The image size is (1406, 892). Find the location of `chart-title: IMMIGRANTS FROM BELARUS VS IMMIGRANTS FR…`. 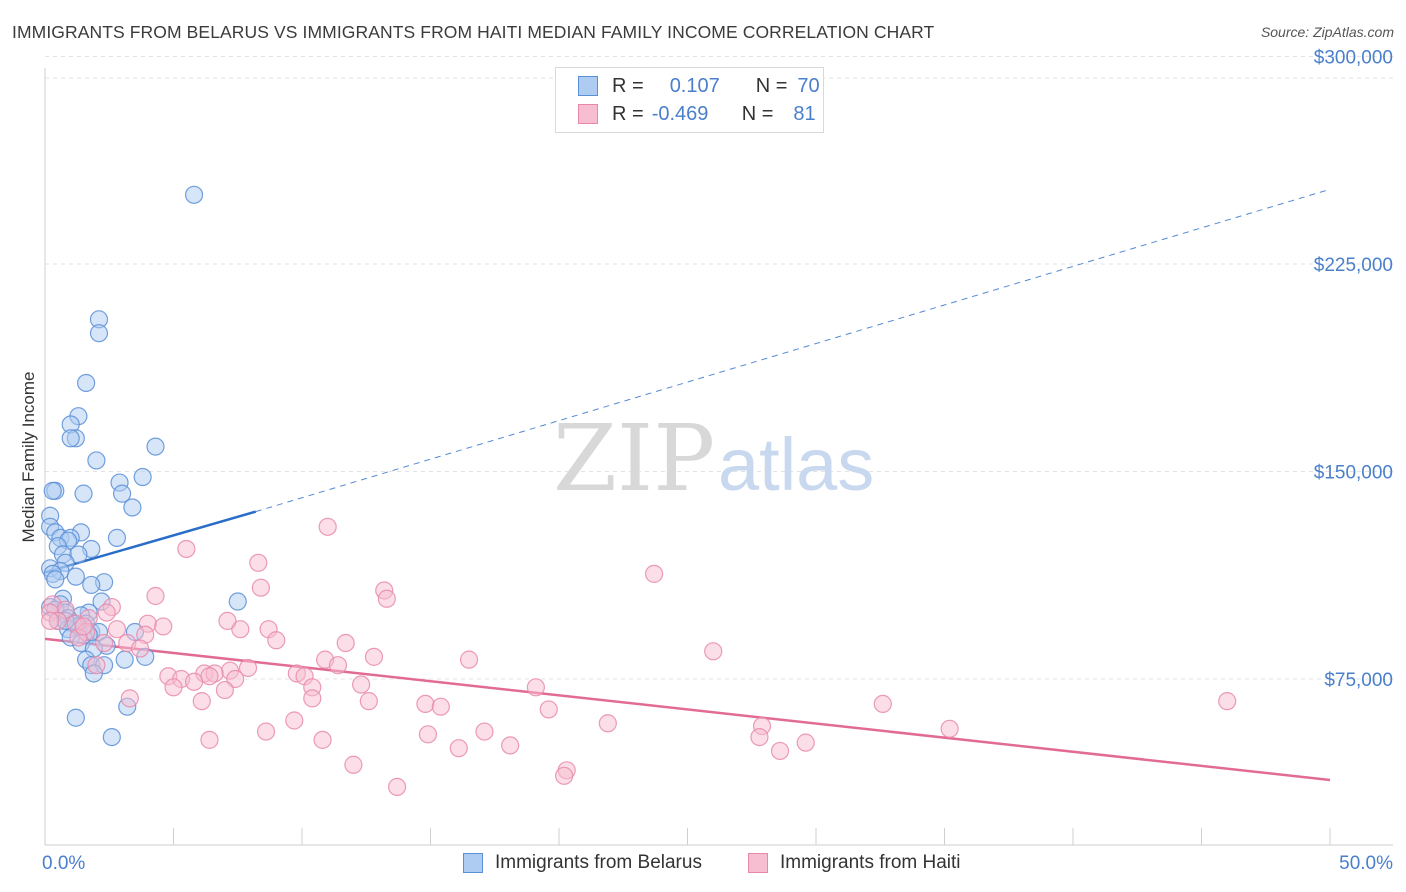

chart-title: IMMIGRANTS FROM BELARUS VS IMMIGRANTS FR… is located at coordinates (473, 32).